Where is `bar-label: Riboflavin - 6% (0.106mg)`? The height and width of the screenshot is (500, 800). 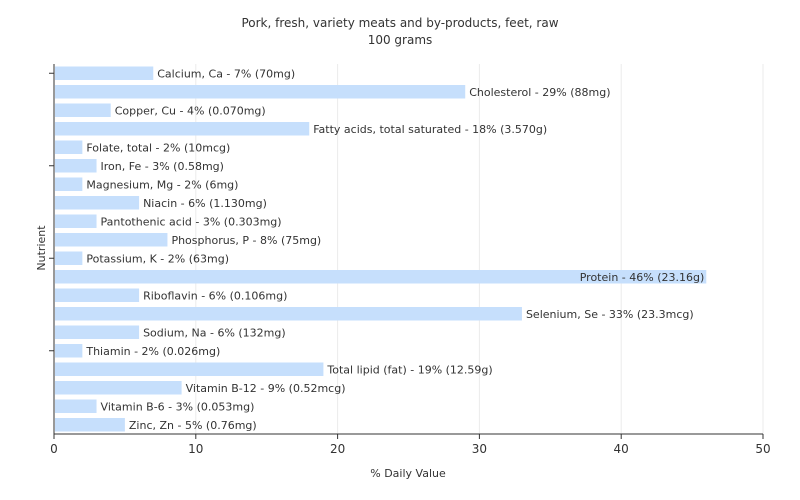
bar-label: Riboflavin - 6% (0.106mg) is located at coordinates (215, 295).